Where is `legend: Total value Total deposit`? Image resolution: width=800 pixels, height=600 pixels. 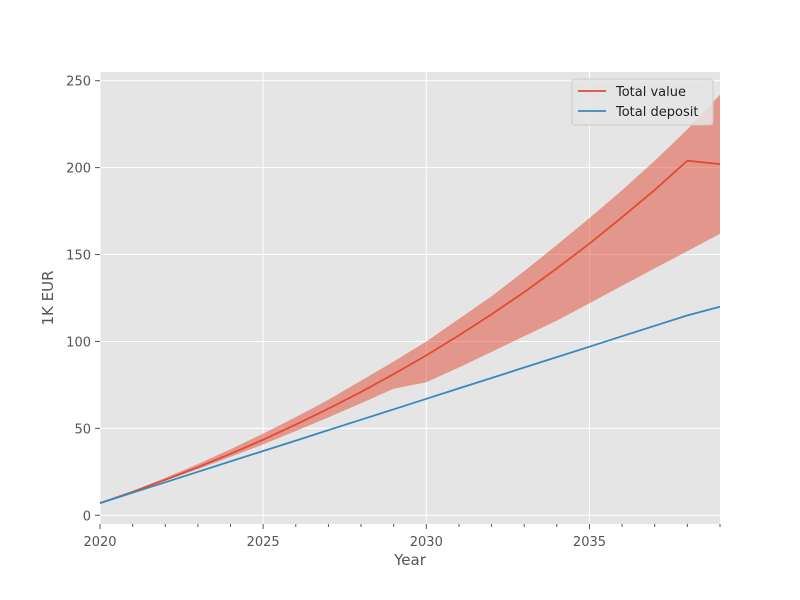 legend: Total value Total deposit is located at coordinates (642, 102).